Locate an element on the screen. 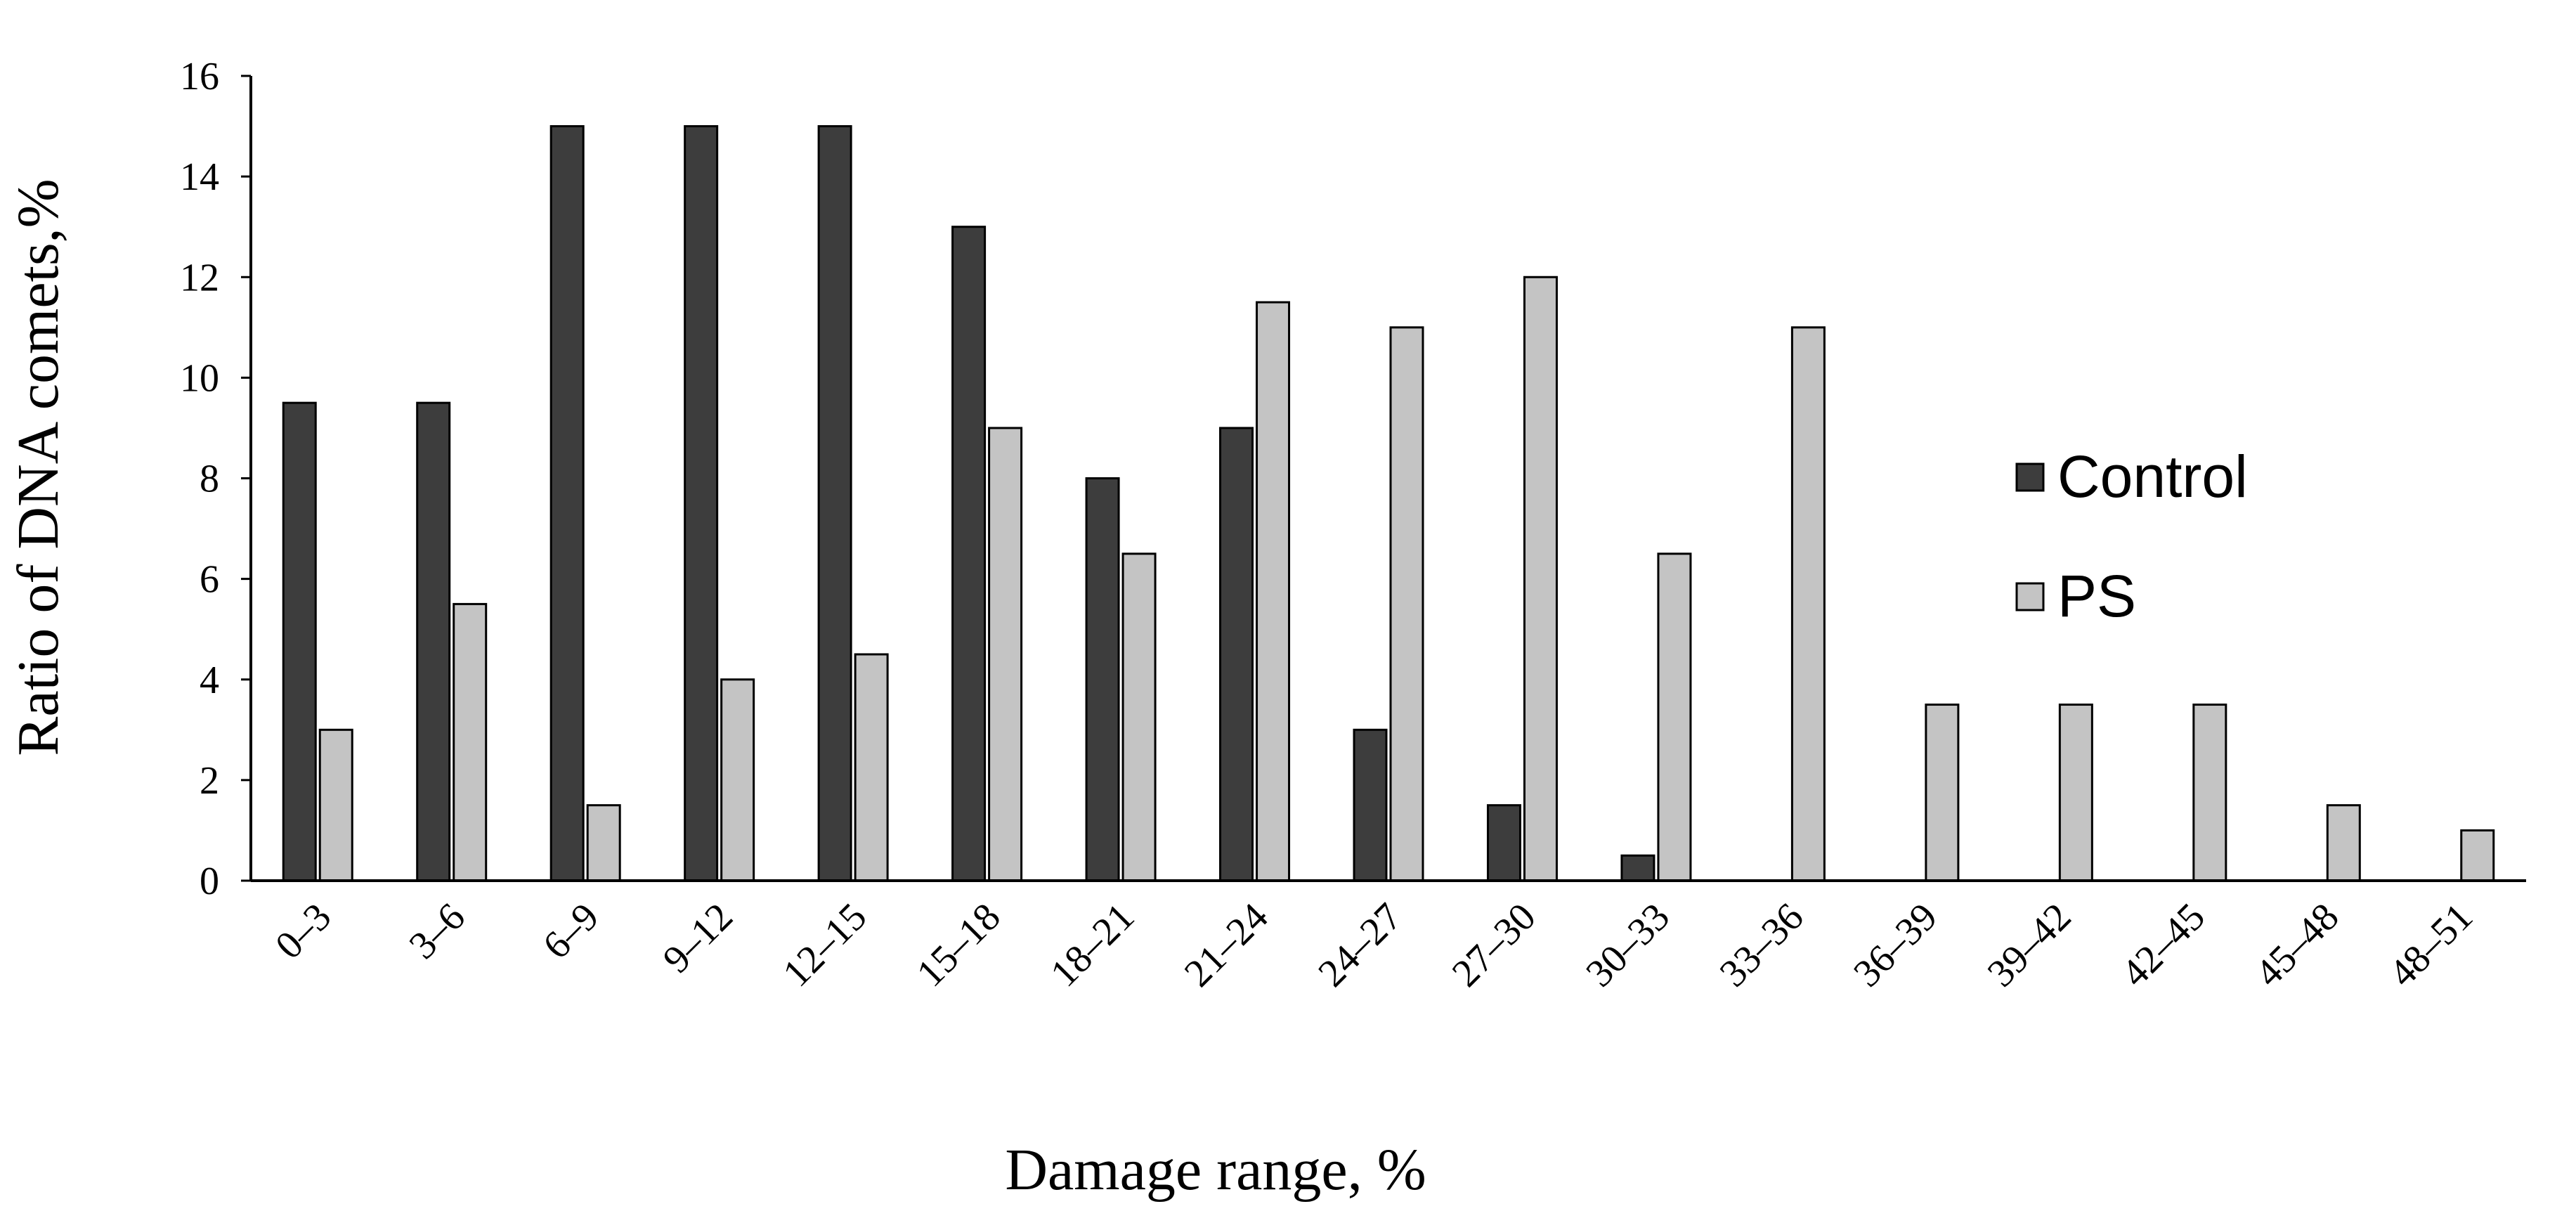  x-tick-label: 36–39 is located at coordinates (1895, 945).